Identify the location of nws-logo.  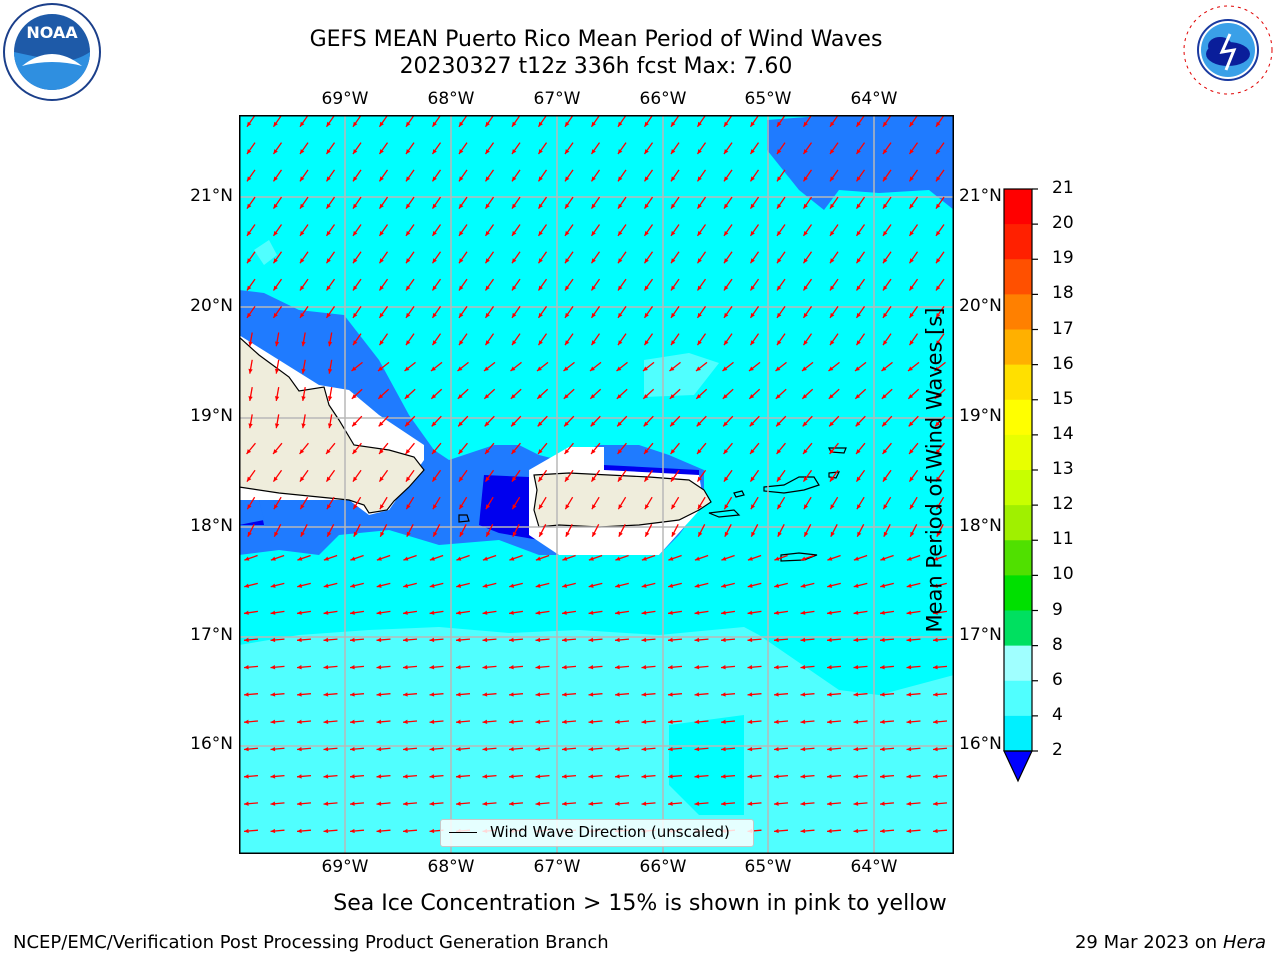
(1228, 52).